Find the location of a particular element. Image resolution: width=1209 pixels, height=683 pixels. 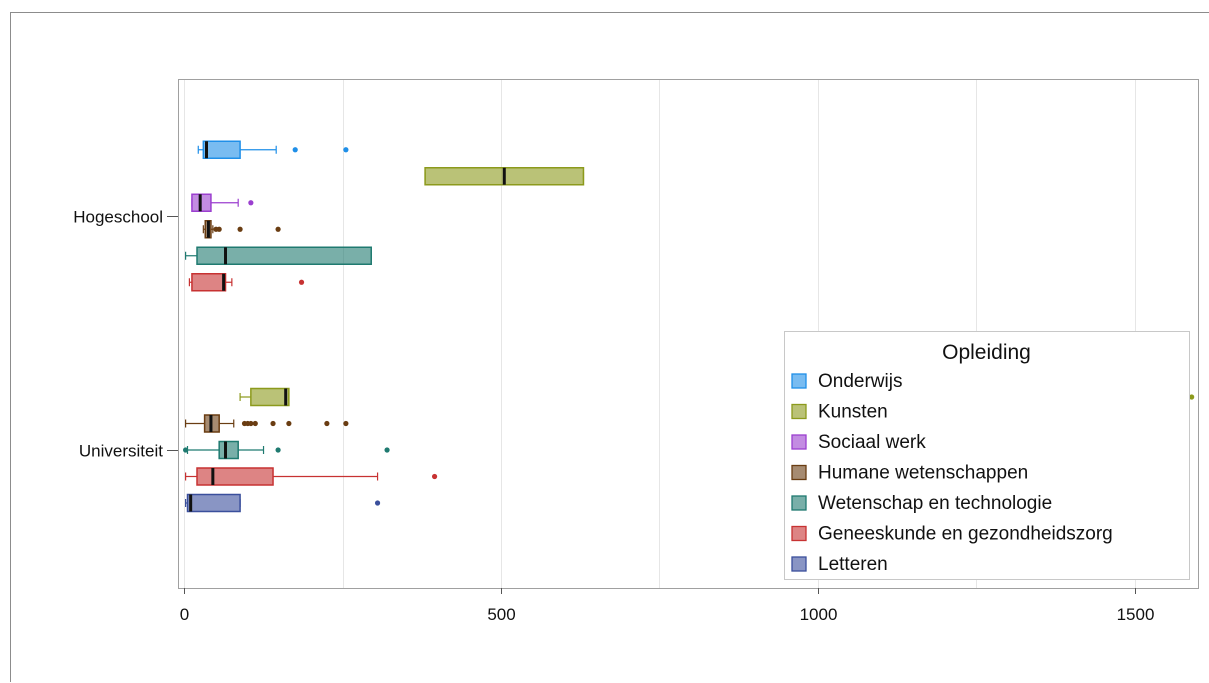

box-geneeskunde-en-gezondheidszorg-hogeschool is located at coordinates (246, 282).